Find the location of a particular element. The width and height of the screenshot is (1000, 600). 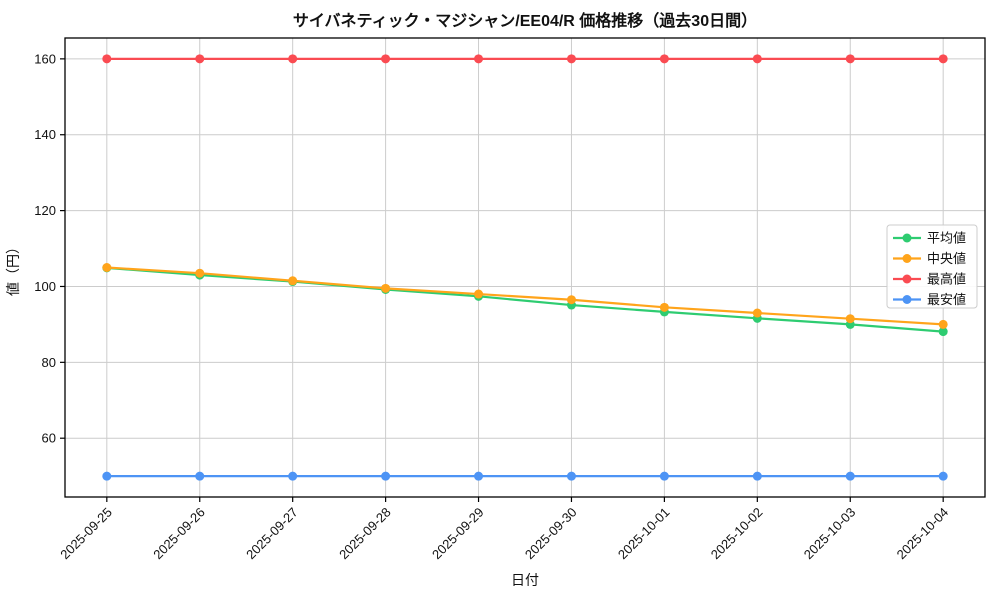

legend-box is located at coordinates (932, 266).